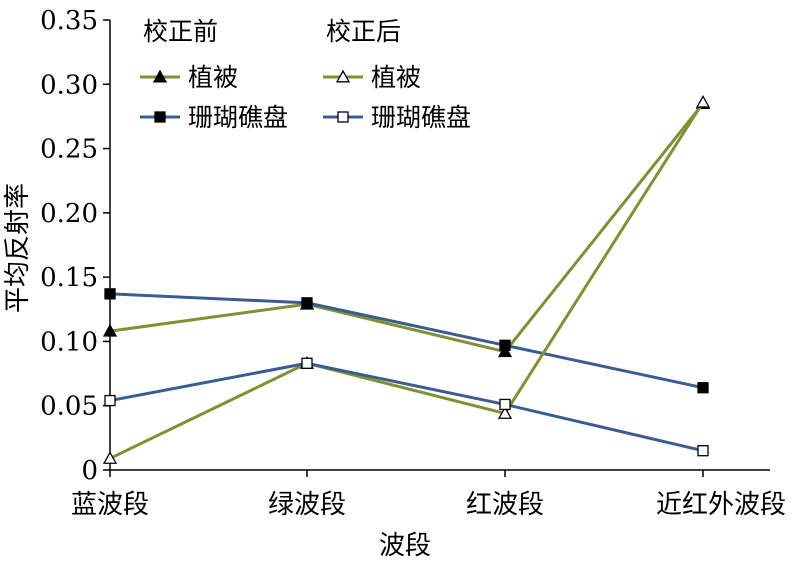 Image resolution: width=800 pixels, height=567 pixels. What do you see at coordinates (180, 31) in the screenshot?
I see `legend-group-title-before: 校正前` at bounding box center [180, 31].